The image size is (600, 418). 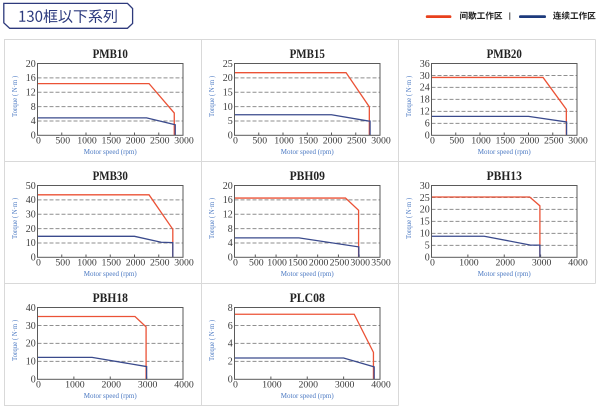 I want to click on svg-text: PMB20, so click(x=504, y=53).